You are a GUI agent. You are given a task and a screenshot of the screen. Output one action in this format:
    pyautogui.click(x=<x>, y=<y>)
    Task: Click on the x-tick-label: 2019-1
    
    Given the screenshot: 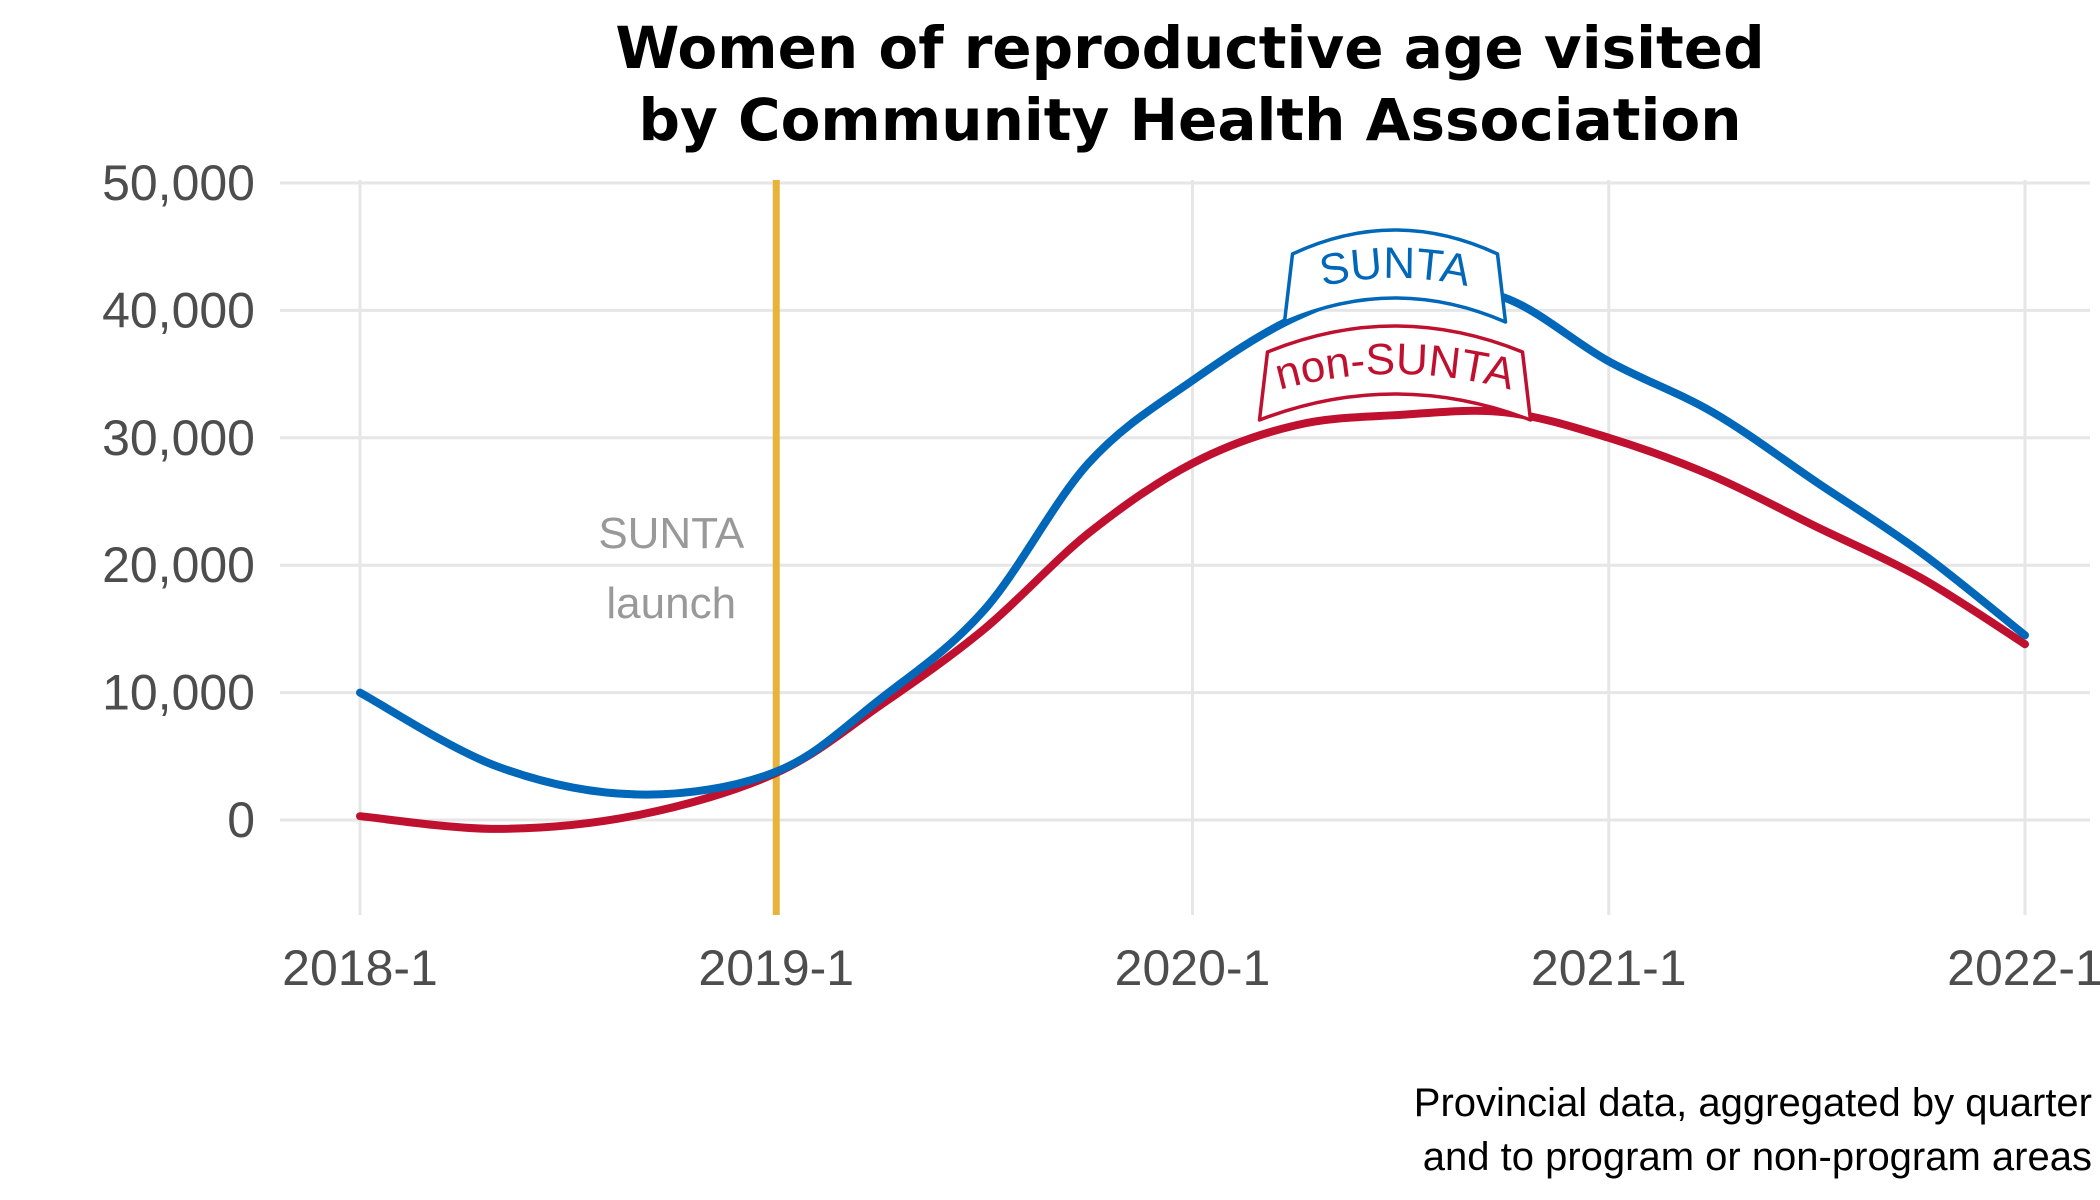 What is the action you would take?
    pyautogui.click(x=776, y=968)
    